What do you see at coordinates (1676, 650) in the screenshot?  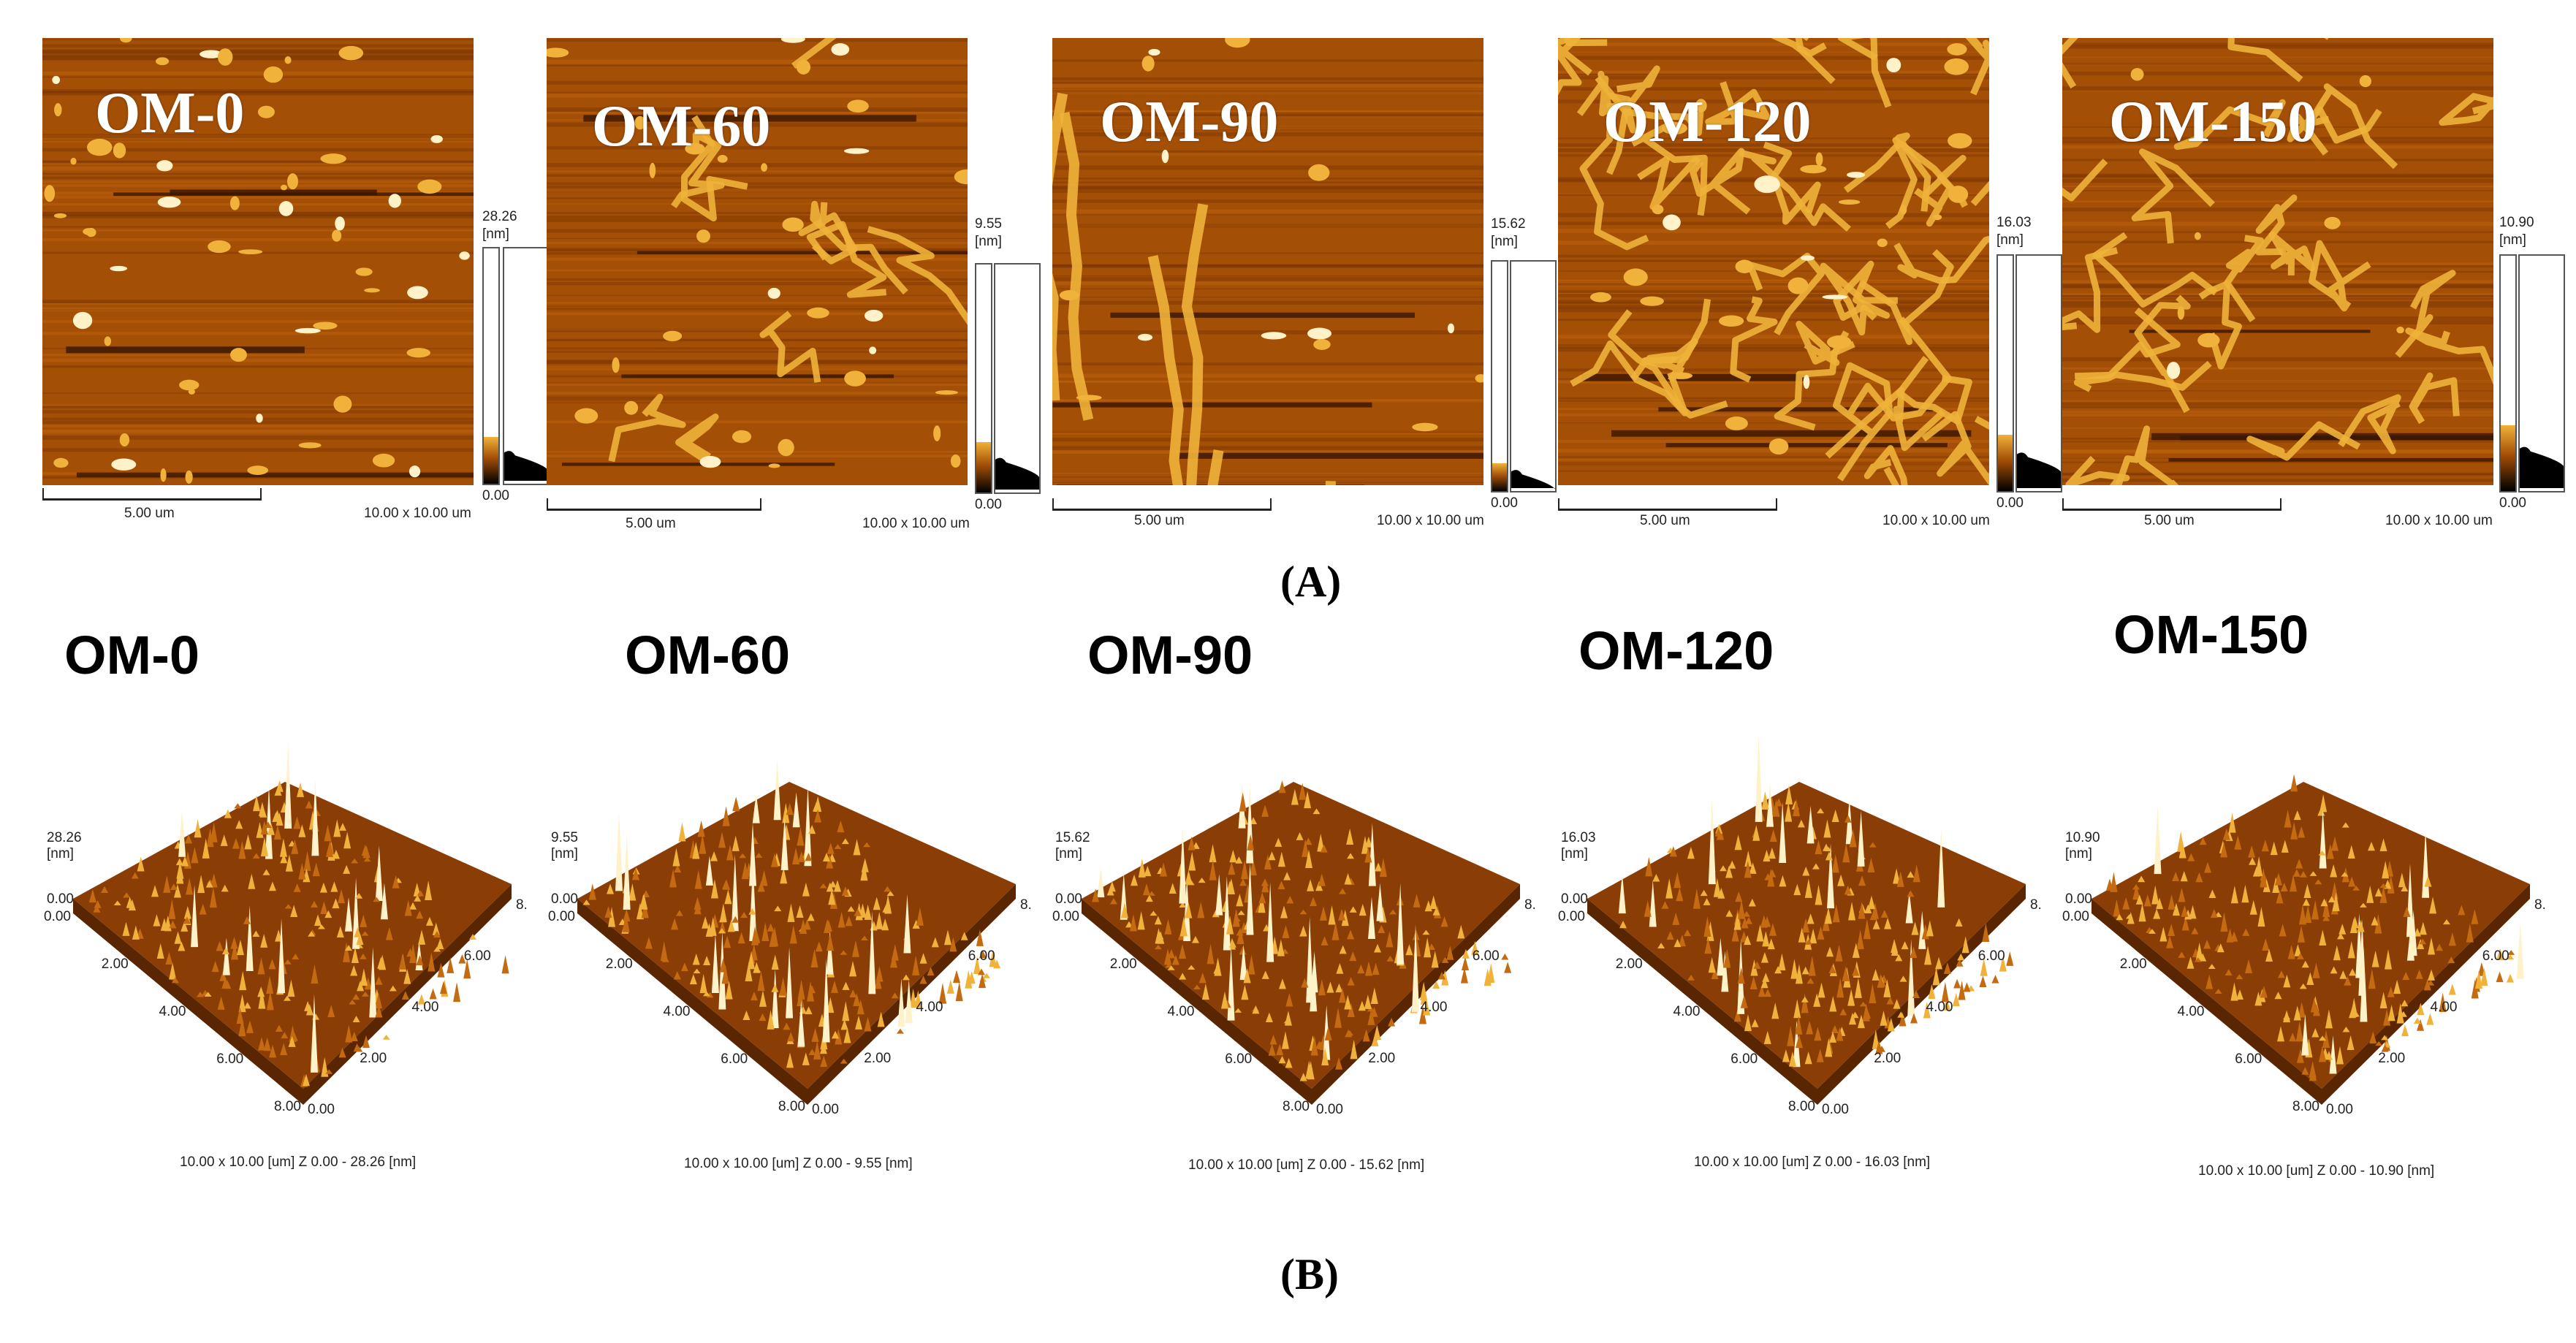 I see `sample-label-3d: OM-120` at bounding box center [1676, 650].